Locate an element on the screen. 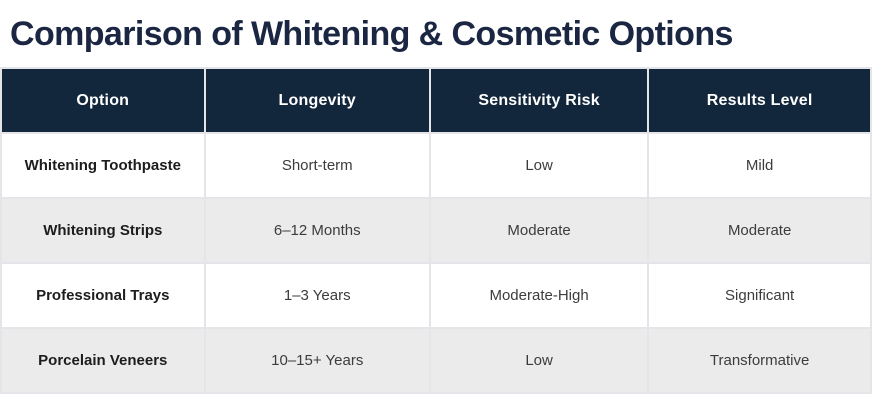  cell-sensitivity-risk: Moderate is located at coordinates (539, 230).